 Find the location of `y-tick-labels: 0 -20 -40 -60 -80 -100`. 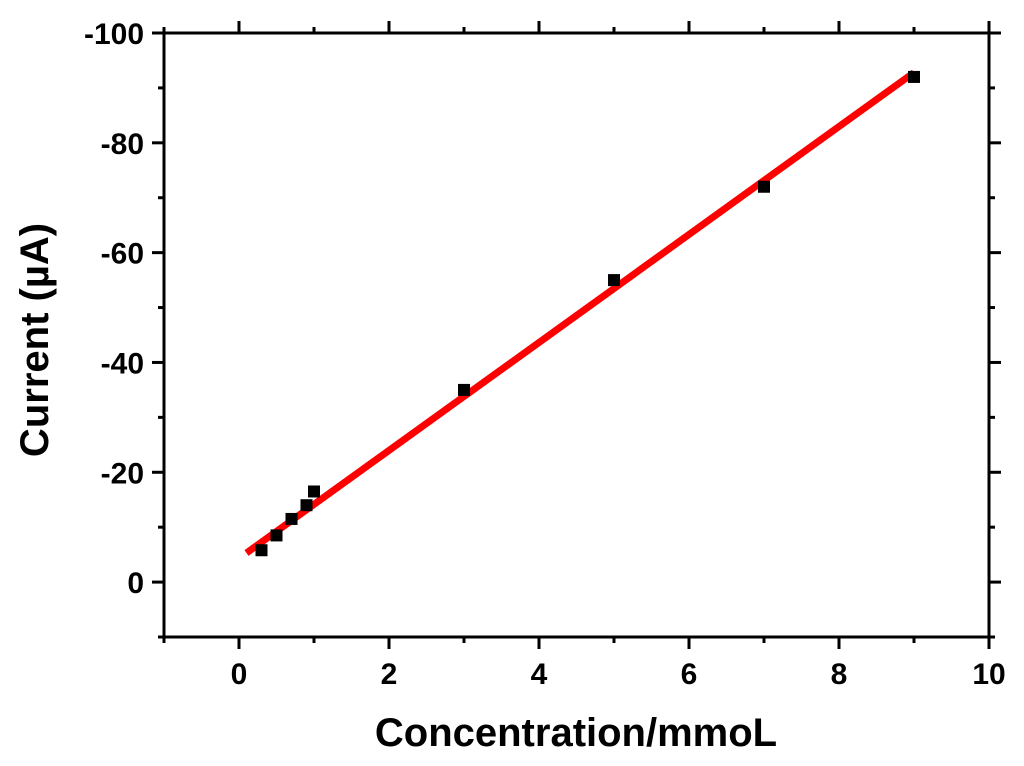

y-tick-labels: 0 -20 -40 -60 -80 -100 is located at coordinates (114, 309).